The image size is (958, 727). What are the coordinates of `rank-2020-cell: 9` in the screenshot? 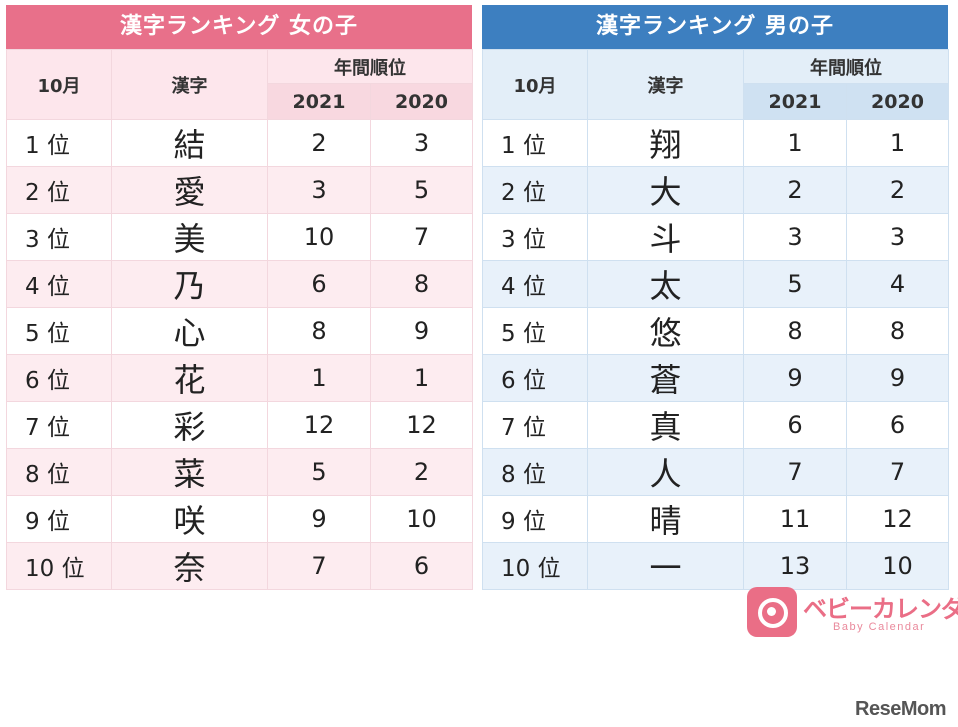 It's located at (421, 331).